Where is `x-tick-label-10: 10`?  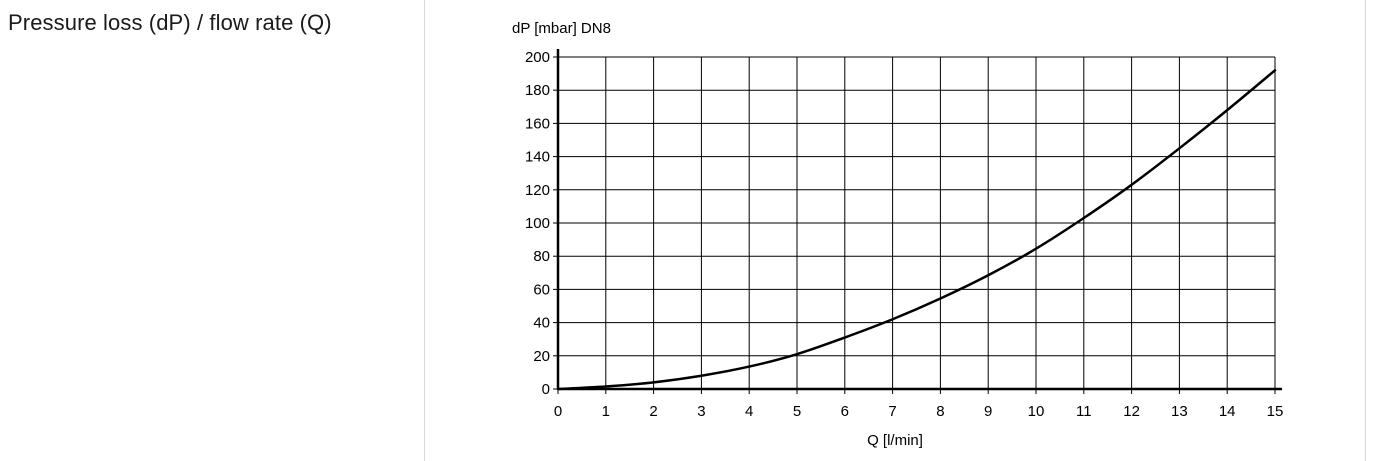 x-tick-label-10: 10 is located at coordinates (1036, 411).